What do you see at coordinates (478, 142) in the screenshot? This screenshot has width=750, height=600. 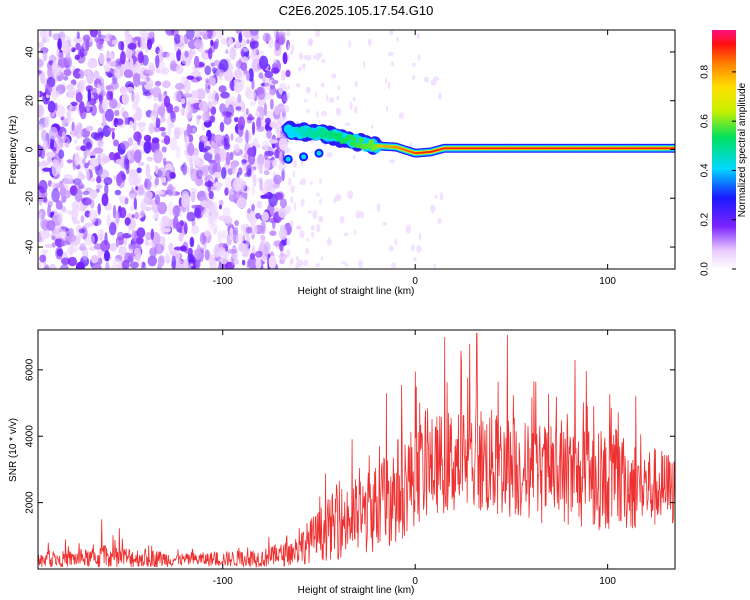 I see `signal-trace` at bounding box center [478, 142].